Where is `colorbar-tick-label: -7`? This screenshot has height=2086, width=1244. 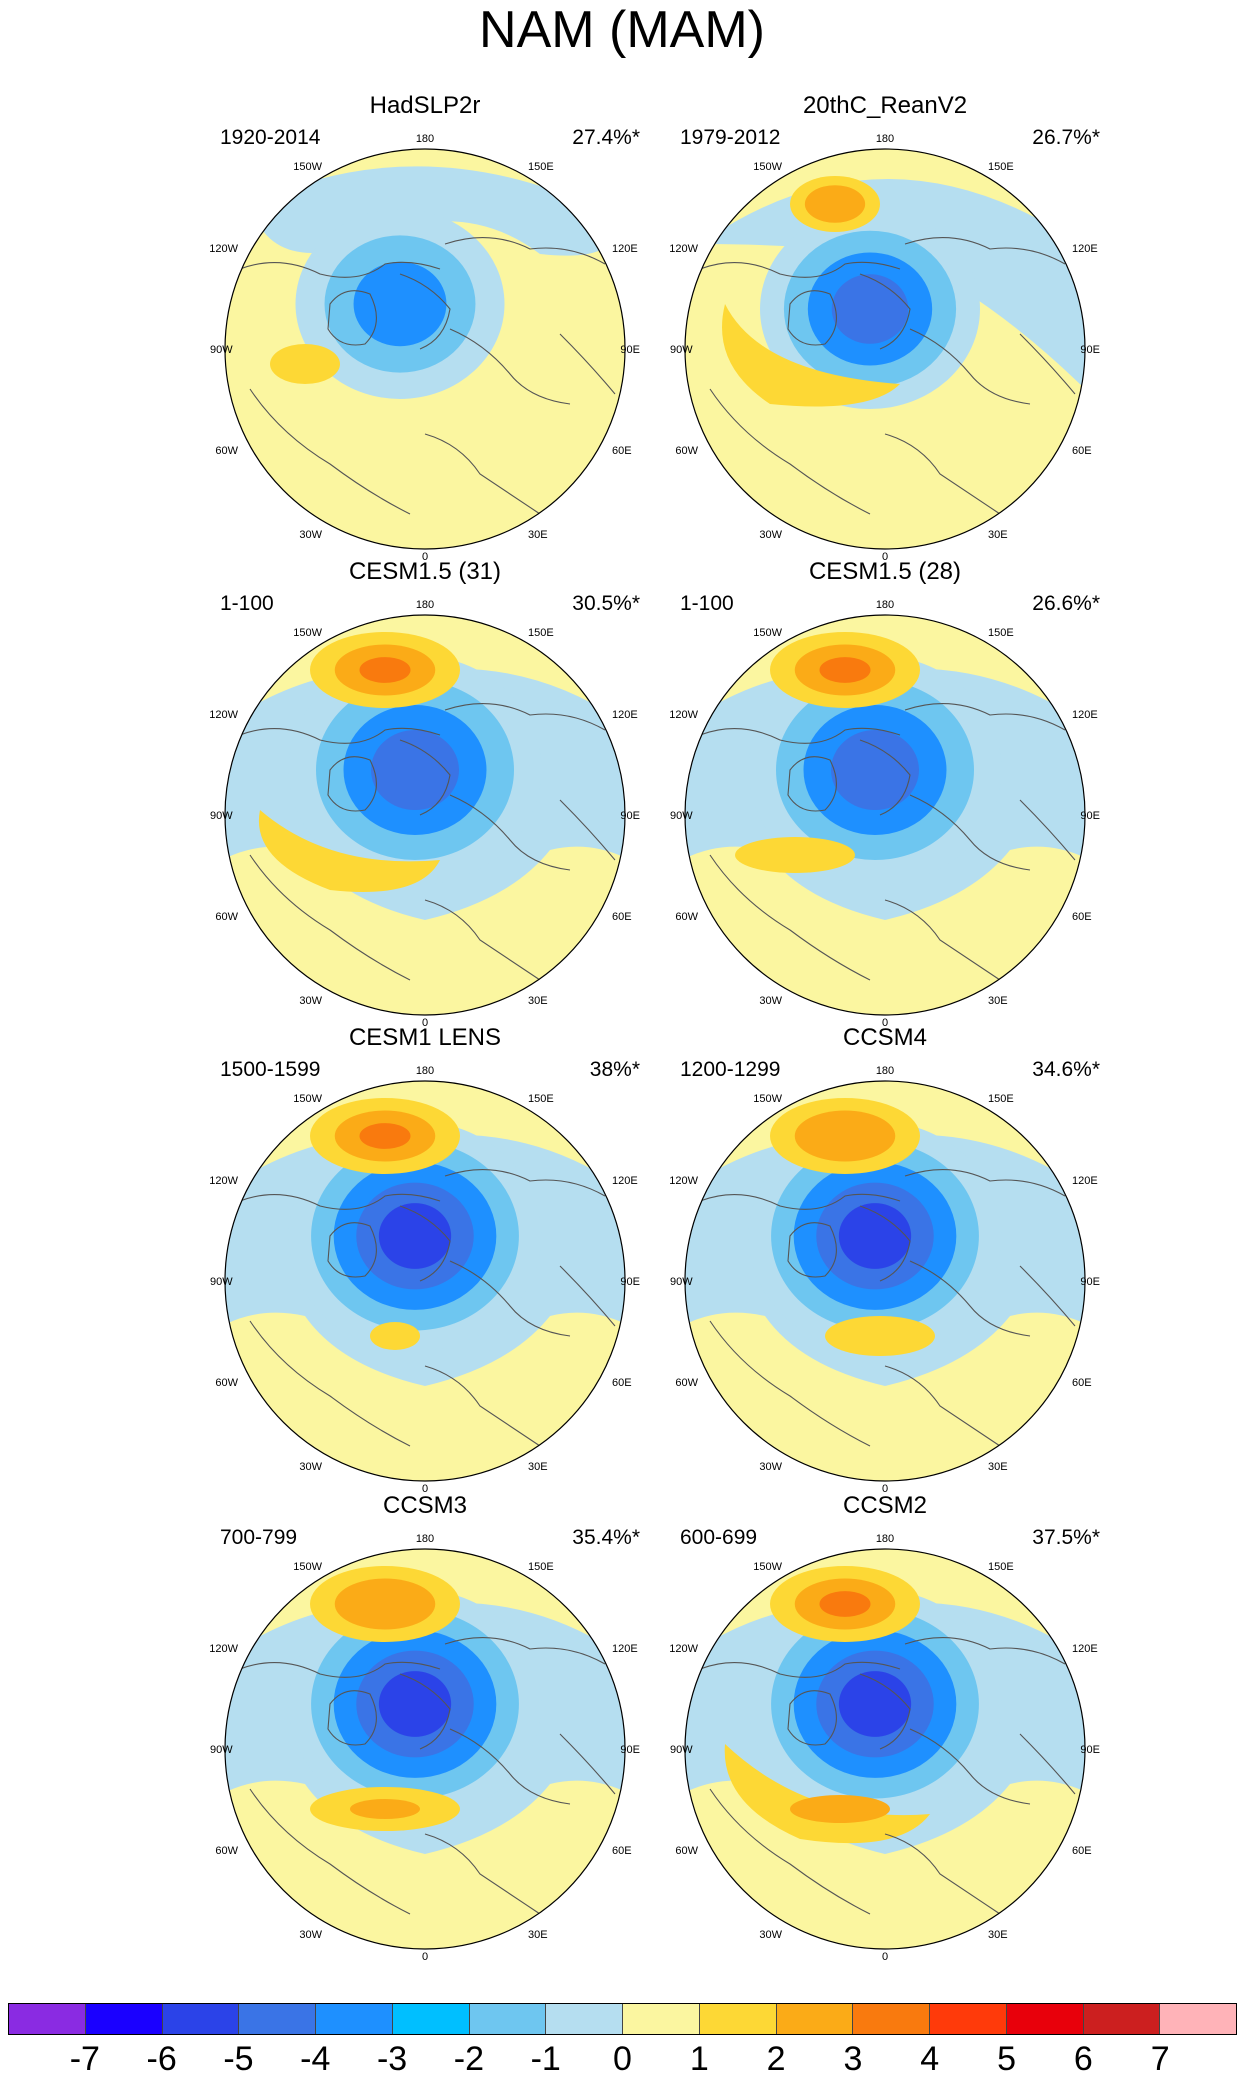 colorbar-tick-label: -7 is located at coordinates (84, 2059).